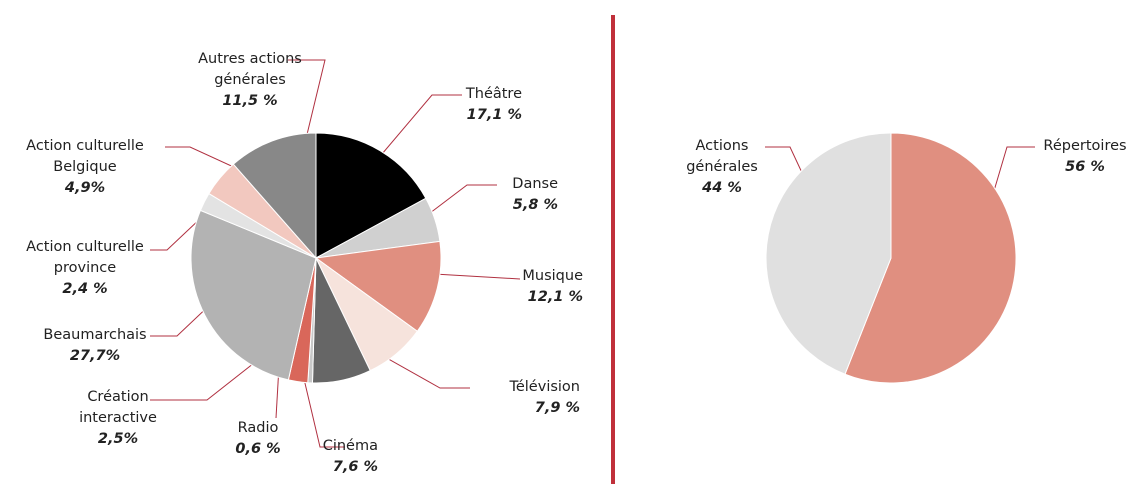  Describe the element at coordinates (1085, 167) in the screenshot. I see `value-label: 56 %` at that location.